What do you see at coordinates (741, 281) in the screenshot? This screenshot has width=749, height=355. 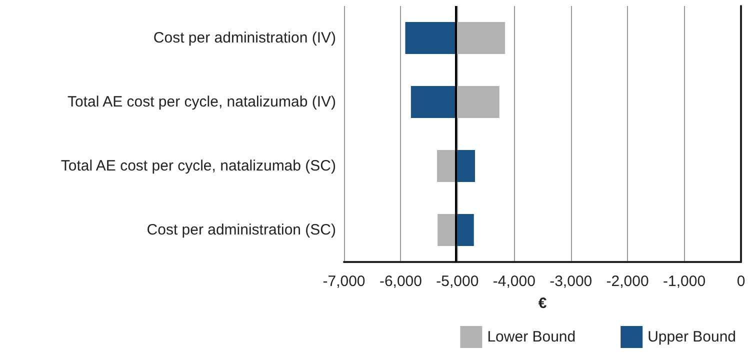 I see `x-tick-label: 0` at bounding box center [741, 281].